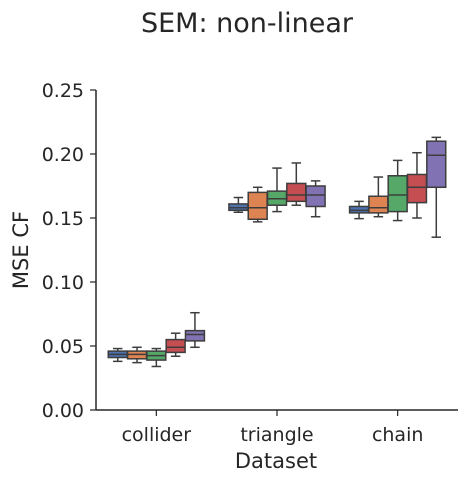  Describe the element at coordinates (63, 91) in the screenshot. I see `y-tick-label: 0.25` at that location.